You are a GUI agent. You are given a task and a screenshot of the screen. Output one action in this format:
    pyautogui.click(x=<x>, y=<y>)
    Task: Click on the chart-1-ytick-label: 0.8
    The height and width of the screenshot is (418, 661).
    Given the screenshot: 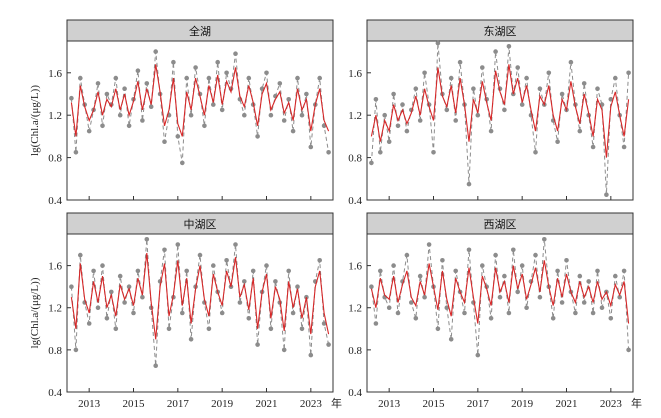 What is the action you would take?
    pyautogui.click(x=355, y=159)
    